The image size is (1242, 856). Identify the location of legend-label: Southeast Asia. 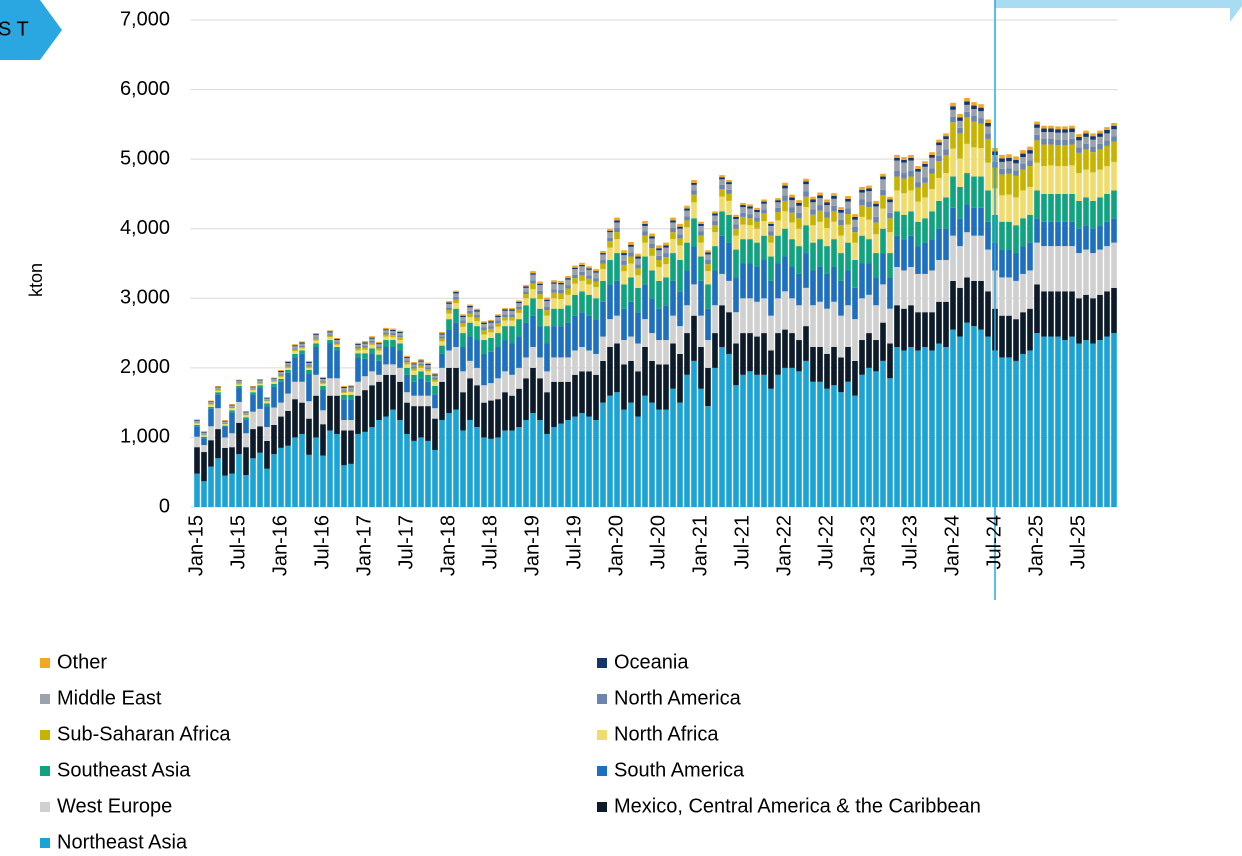
(124, 770).